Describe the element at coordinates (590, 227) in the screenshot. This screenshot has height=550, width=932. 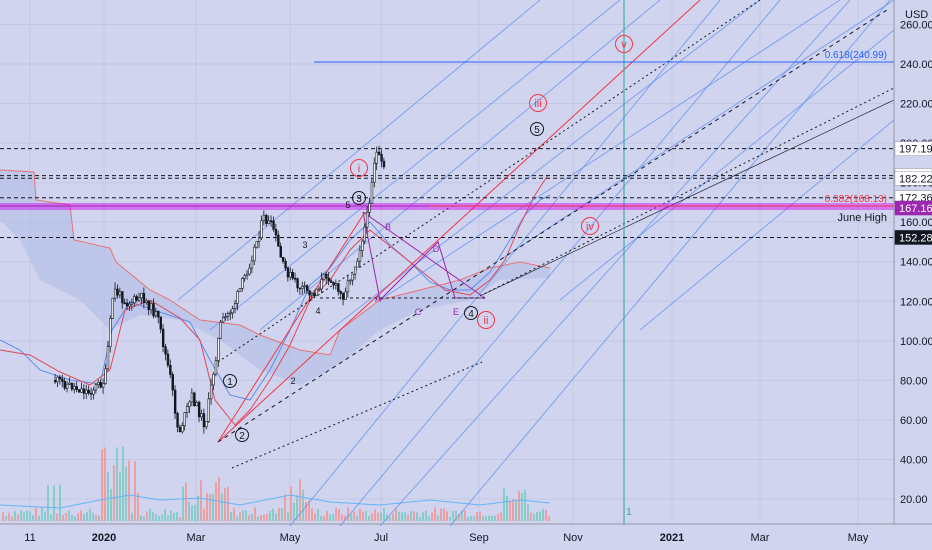
I see `primary-wave-label: iv` at that location.